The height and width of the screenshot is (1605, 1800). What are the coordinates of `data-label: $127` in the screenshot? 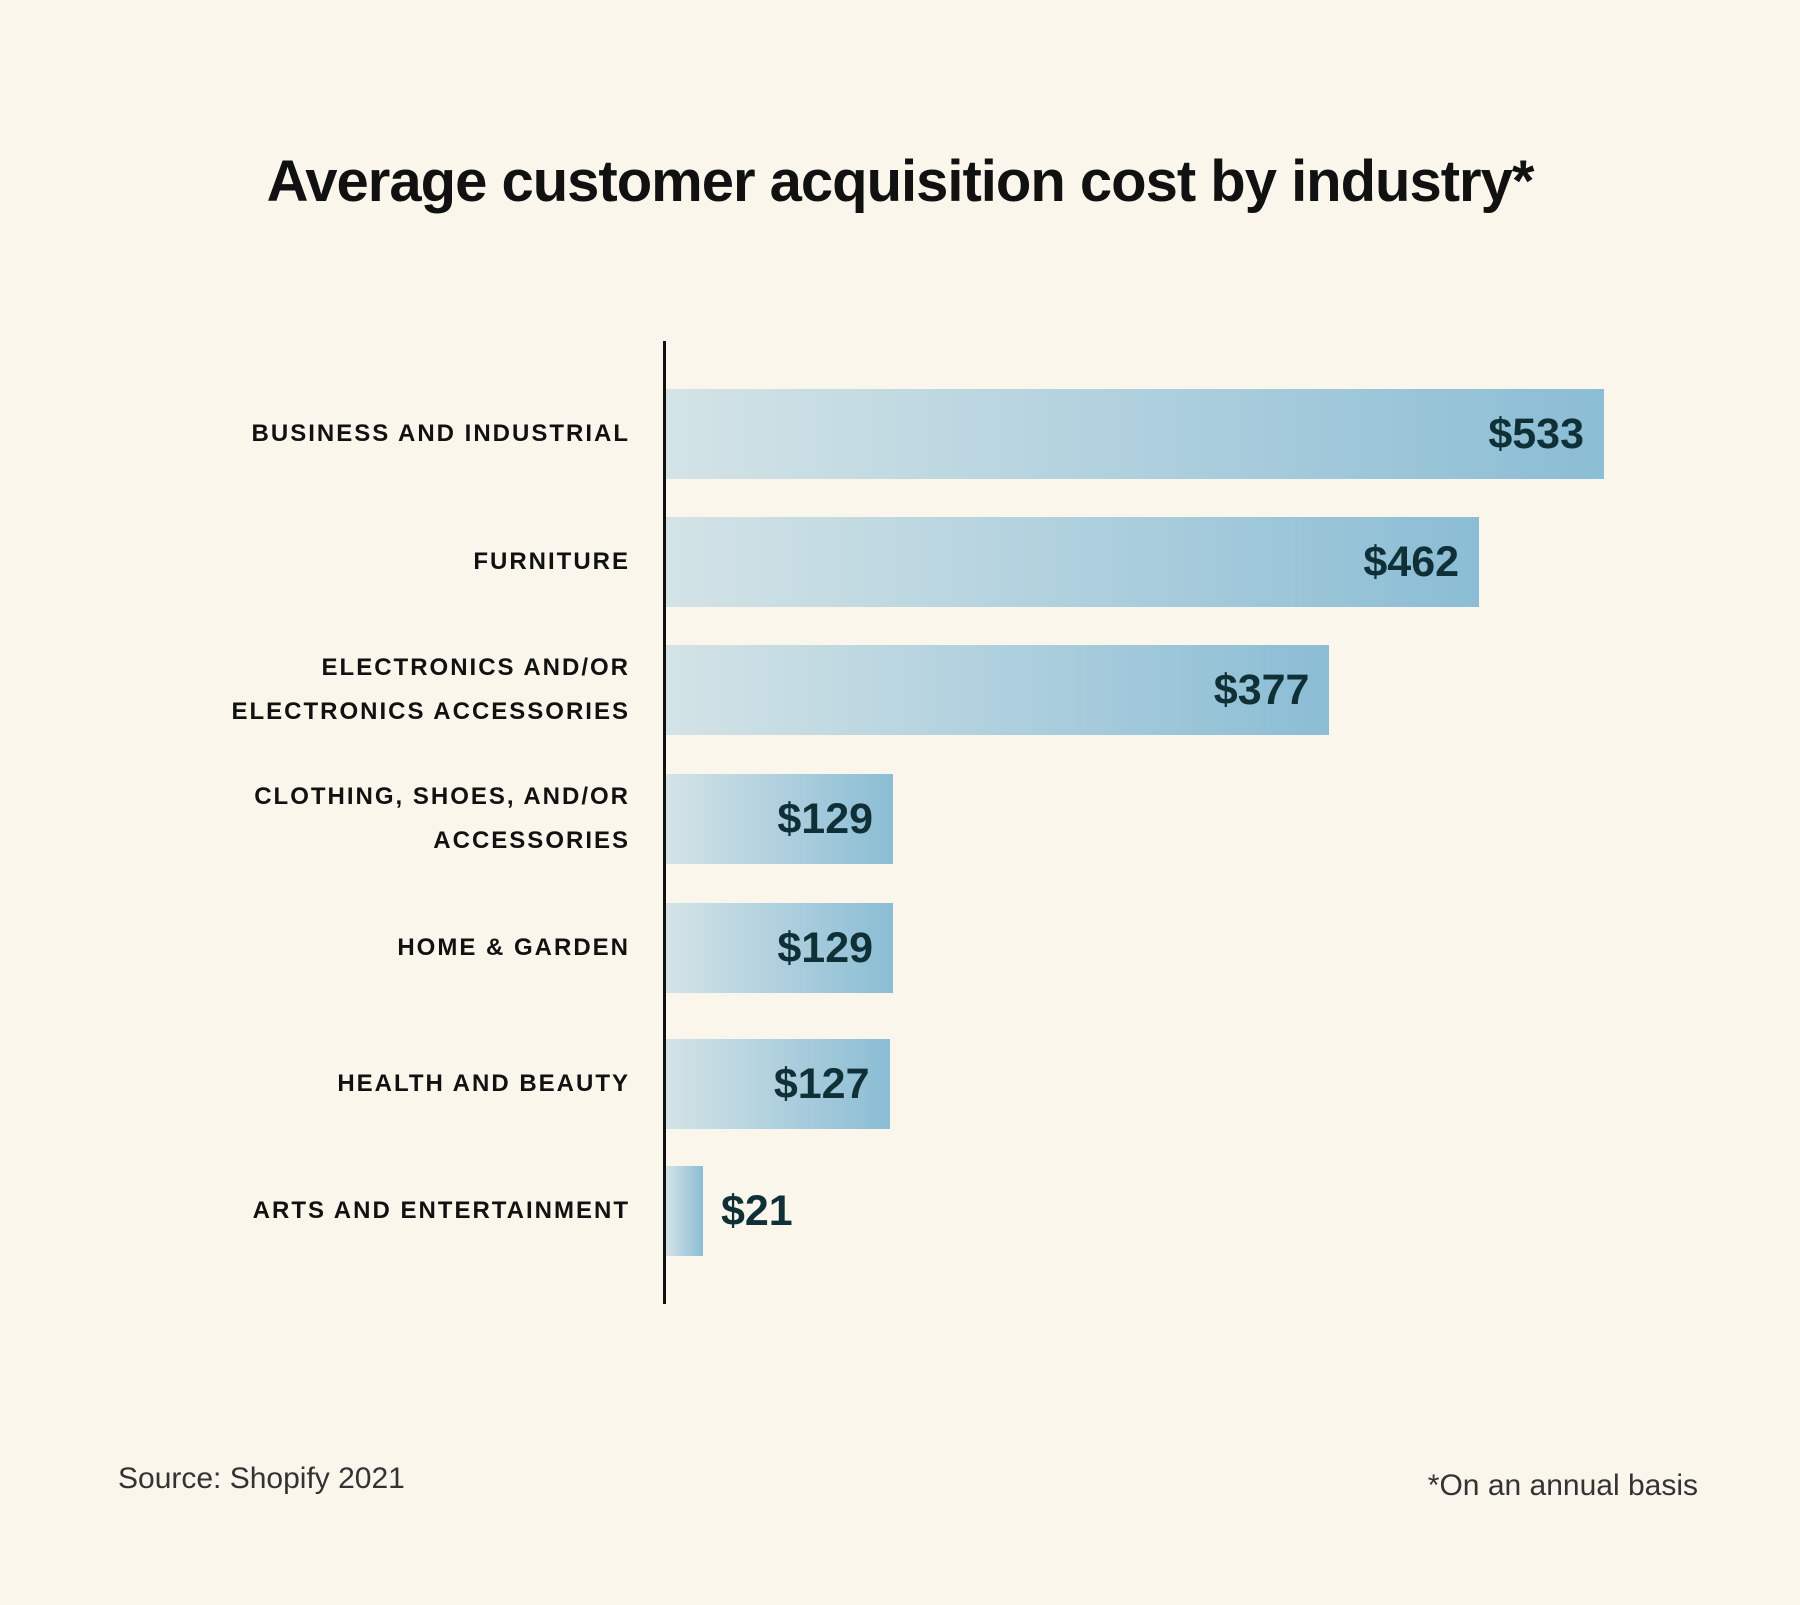 It's located at (821, 1084).